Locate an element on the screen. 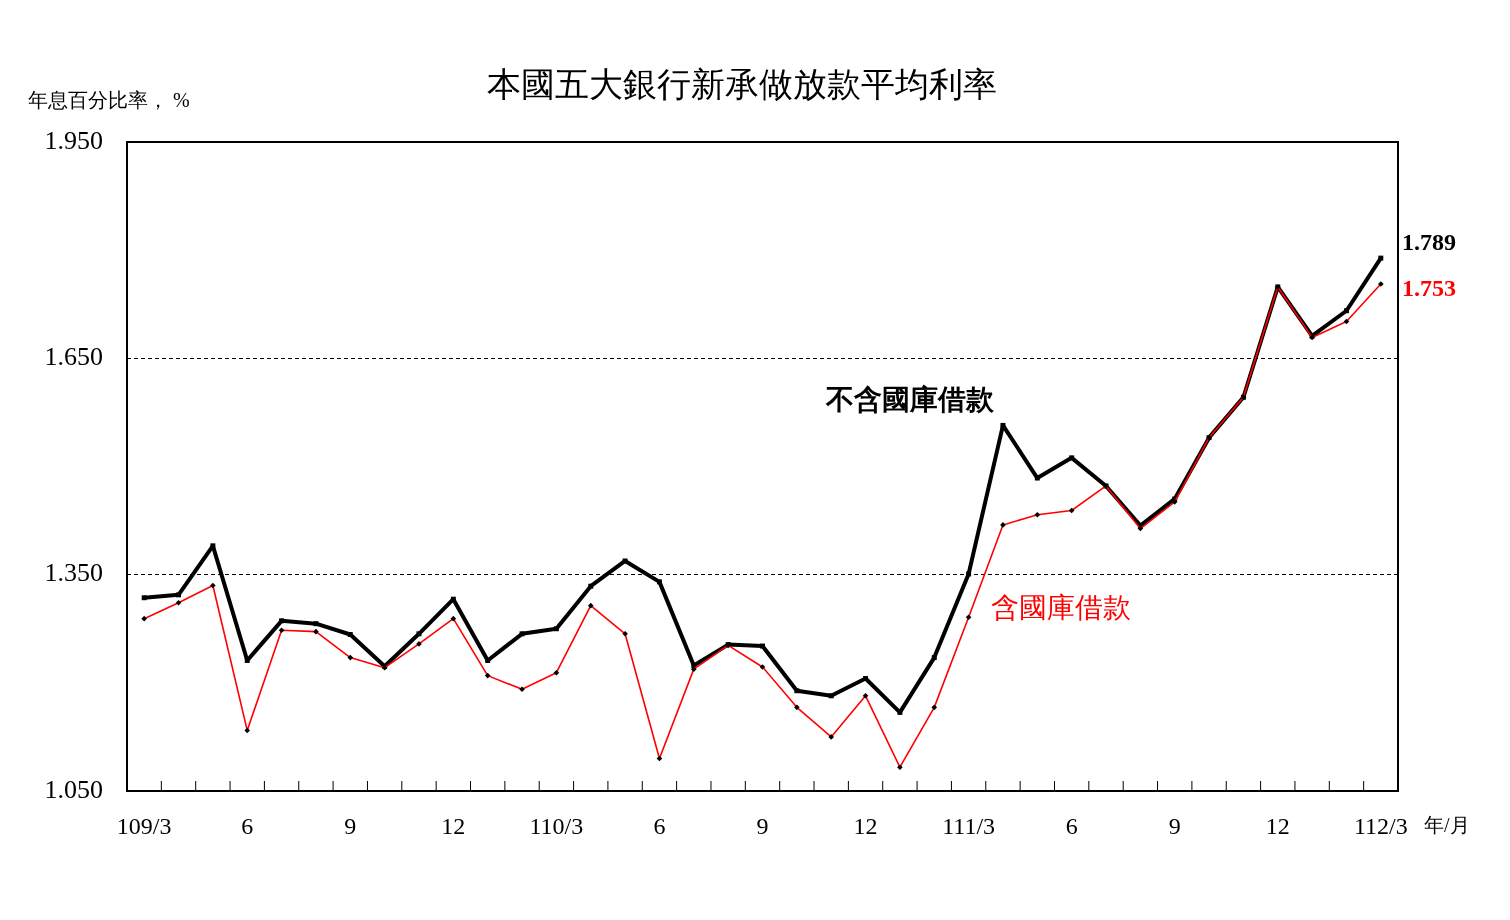 The height and width of the screenshot is (920, 1510). x-tick-label: 112/3 is located at coordinates (1380, 825).